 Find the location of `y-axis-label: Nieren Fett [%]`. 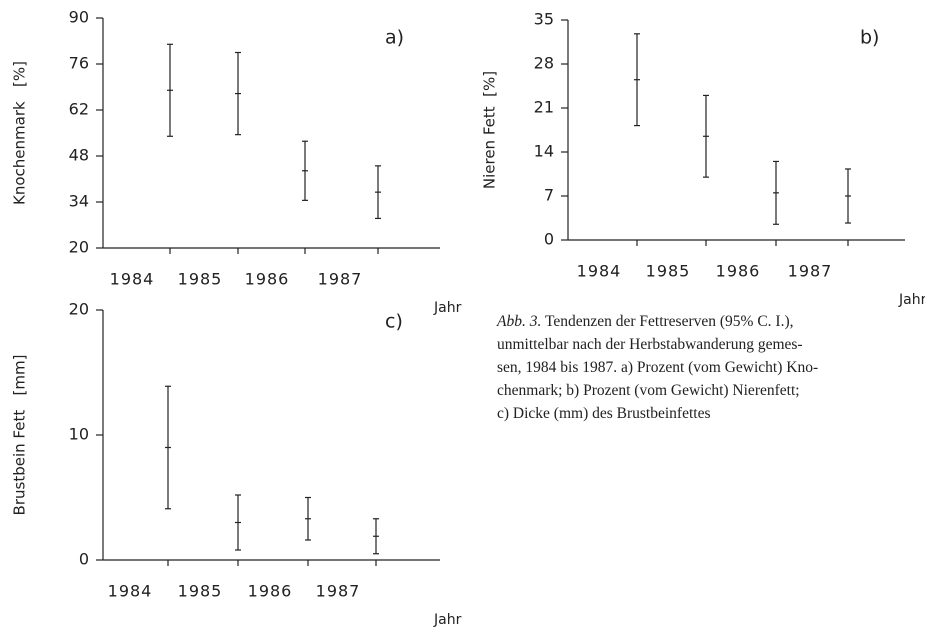

y-axis-label: Nieren Fett [%] is located at coordinates (490, 130).